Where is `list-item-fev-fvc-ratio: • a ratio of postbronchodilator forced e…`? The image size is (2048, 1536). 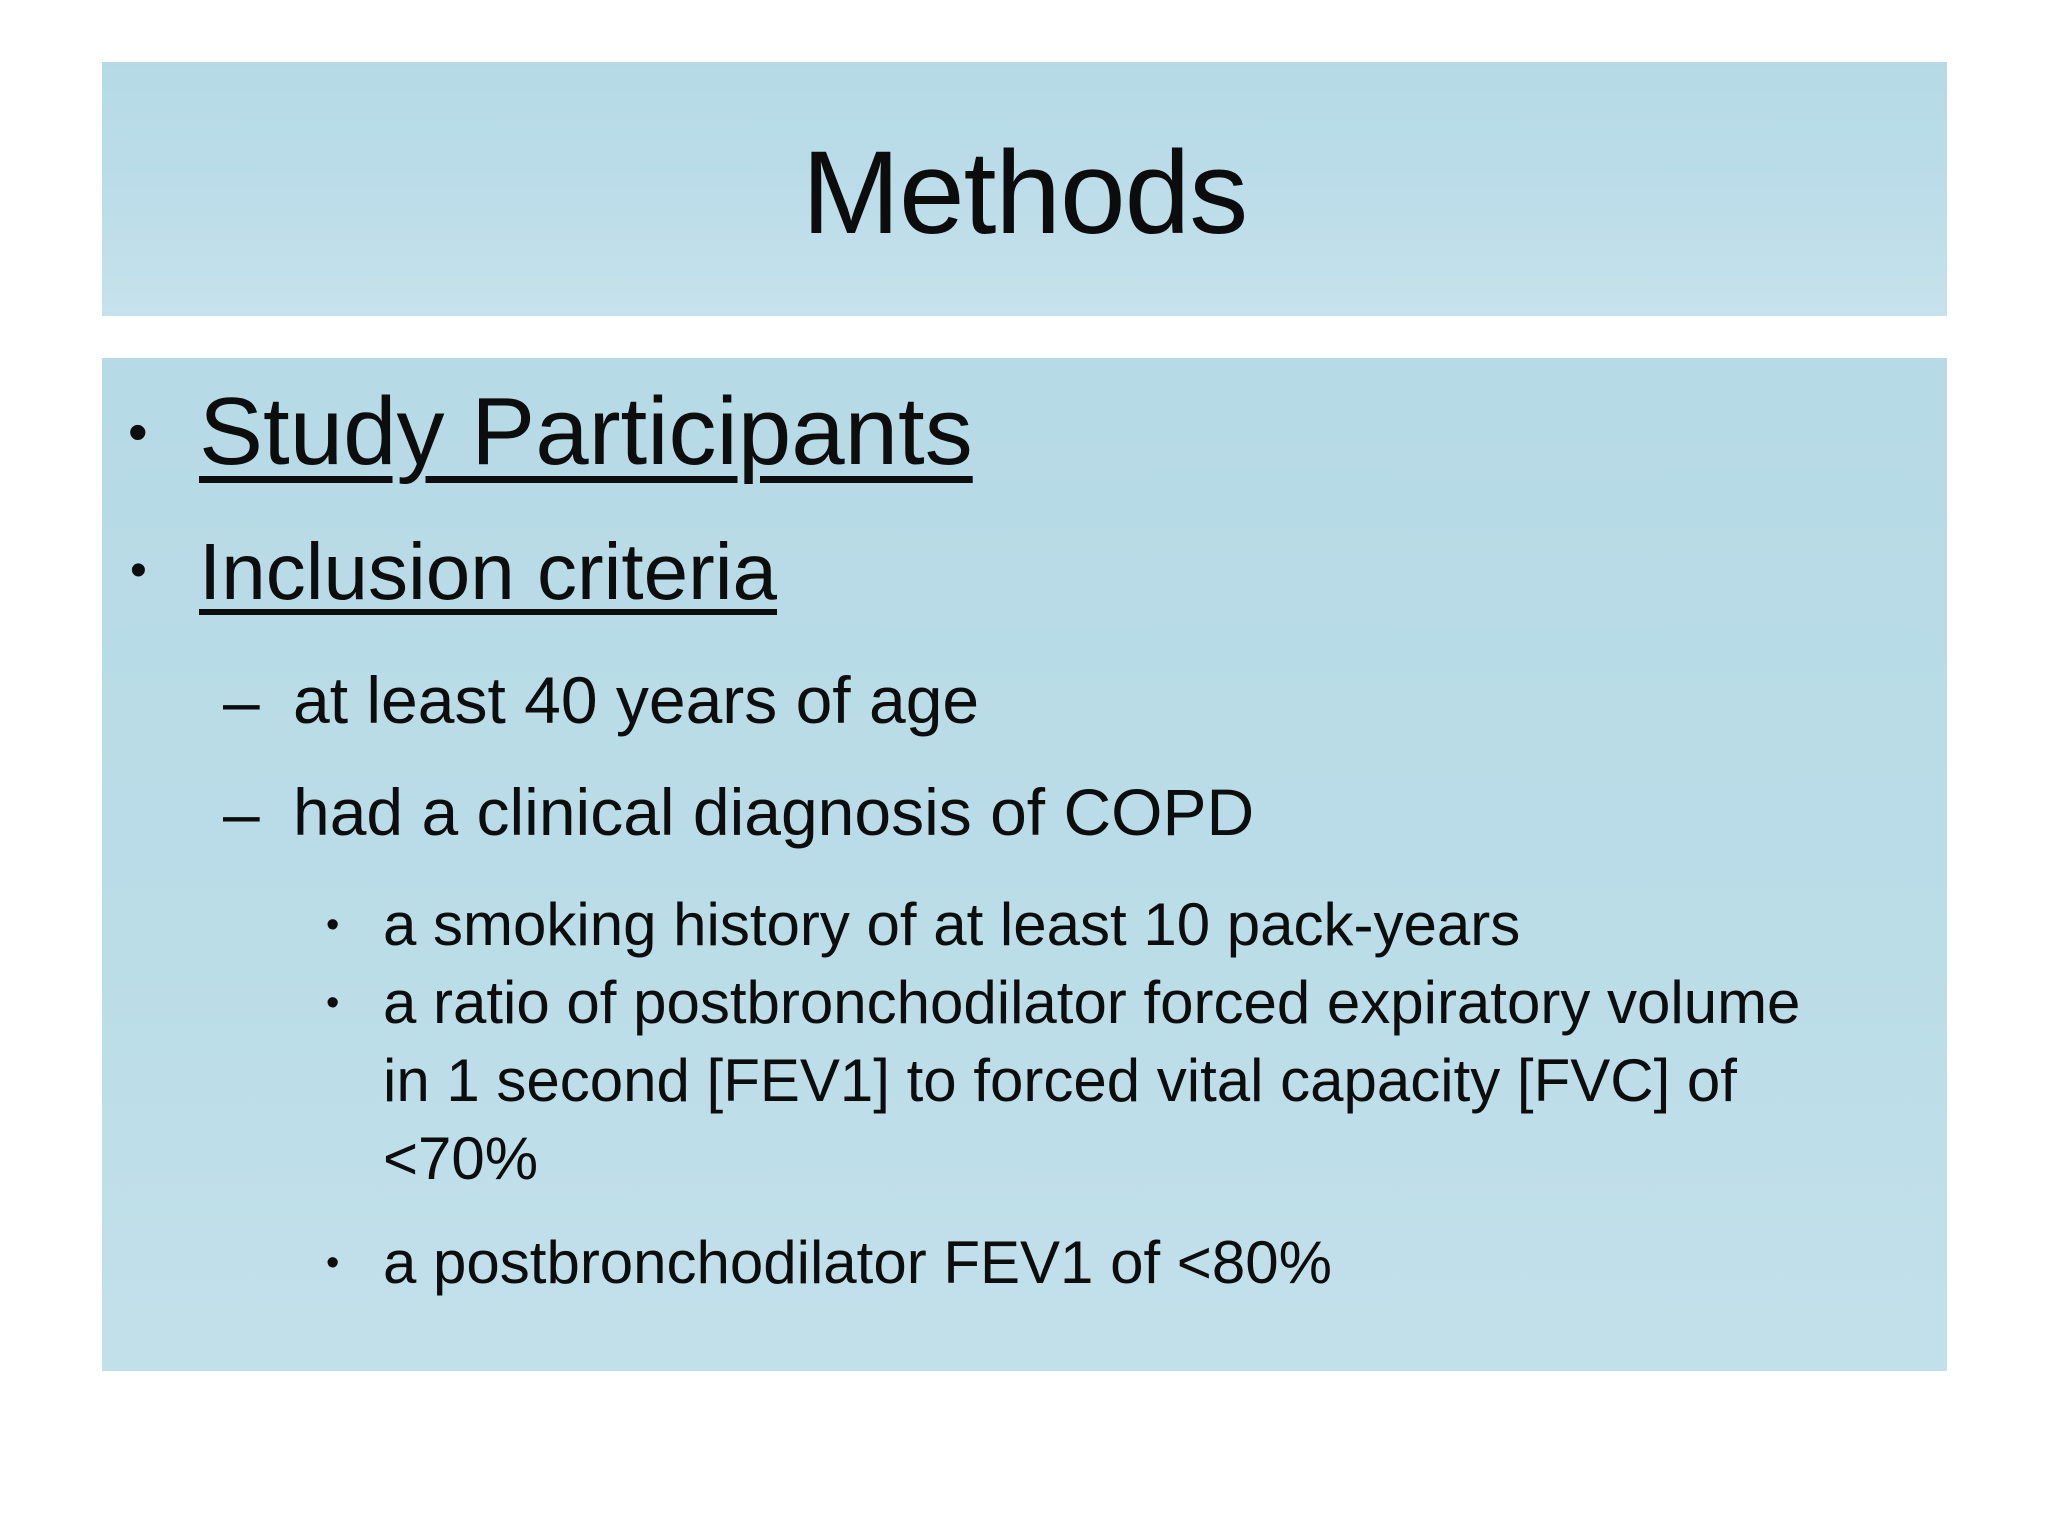 list-item-fev-fvc-ratio: • a ratio of postbronchodilator forced e… is located at coordinates (1009, 1081).